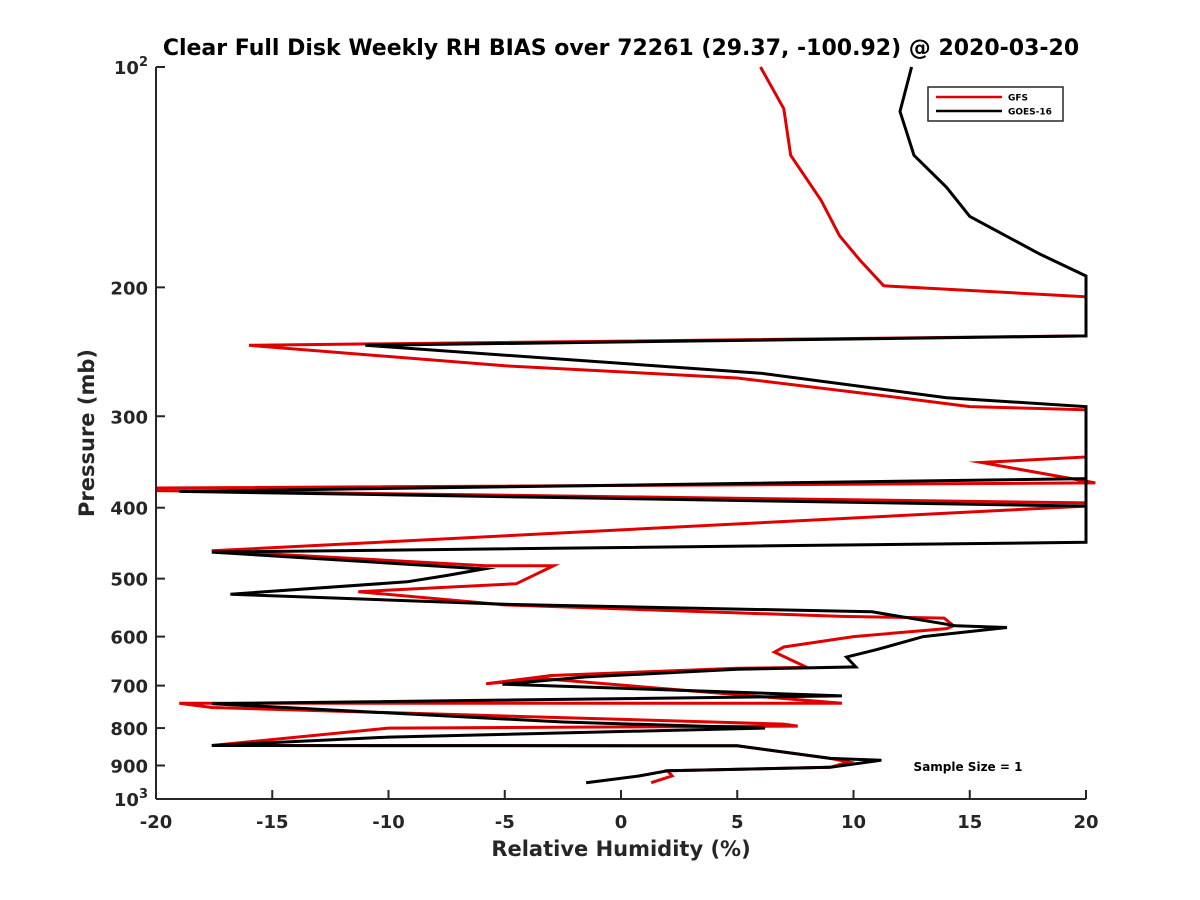  I want to click on x-tick-label: -20, so click(156, 822).